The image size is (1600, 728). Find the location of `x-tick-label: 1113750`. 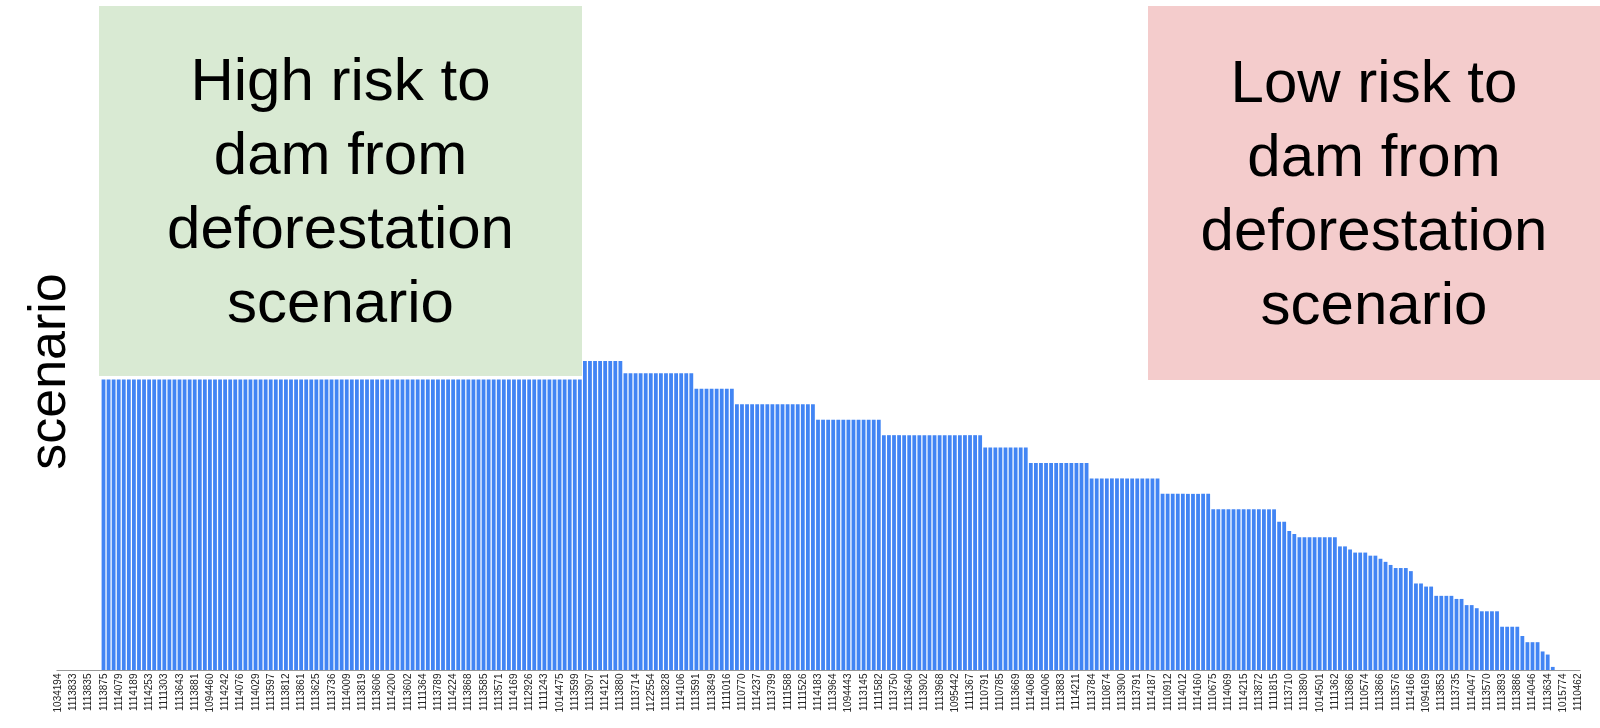

x-tick-label: 1113750 is located at coordinates (894, 692).